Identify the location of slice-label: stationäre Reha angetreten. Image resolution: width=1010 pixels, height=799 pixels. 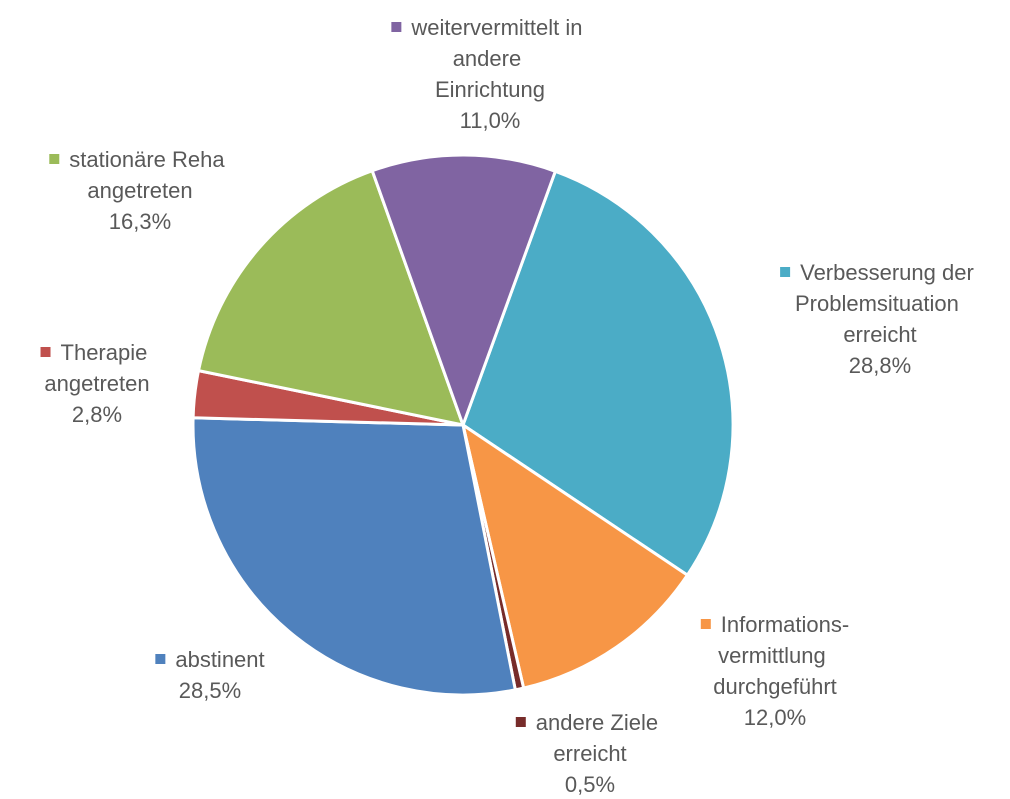
(149, 175).